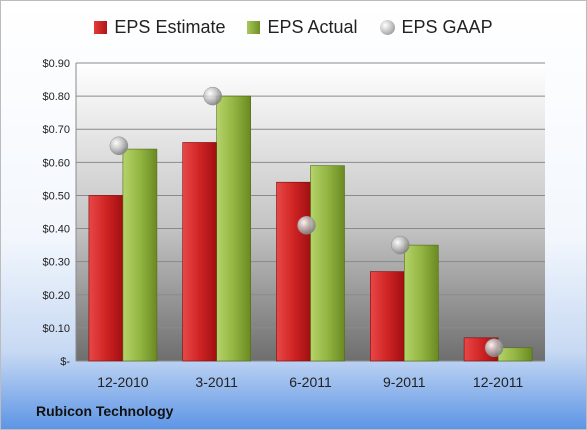  What do you see at coordinates (170, 27) in the screenshot?
I see `legend-label-estimate: EPS Estimate` at bounding box center [170, 27].